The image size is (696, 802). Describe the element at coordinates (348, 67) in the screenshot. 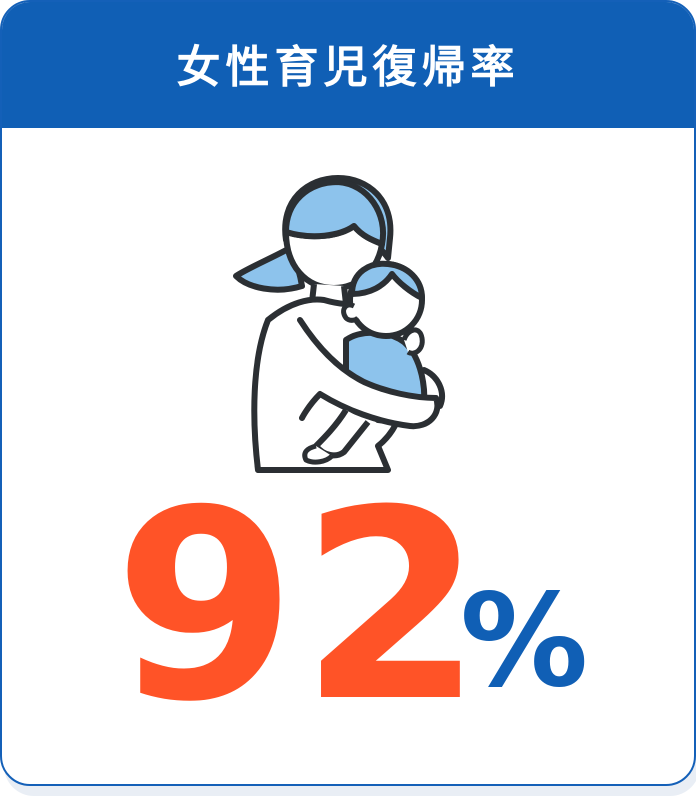

I see `card-title: 女性育児復帰率` at that location.